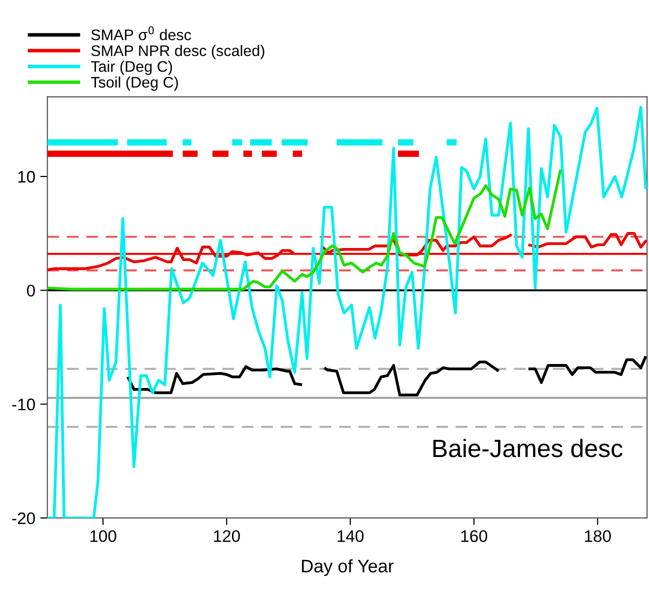  I want to click on y-tick-label: 0, so click(30, 290).